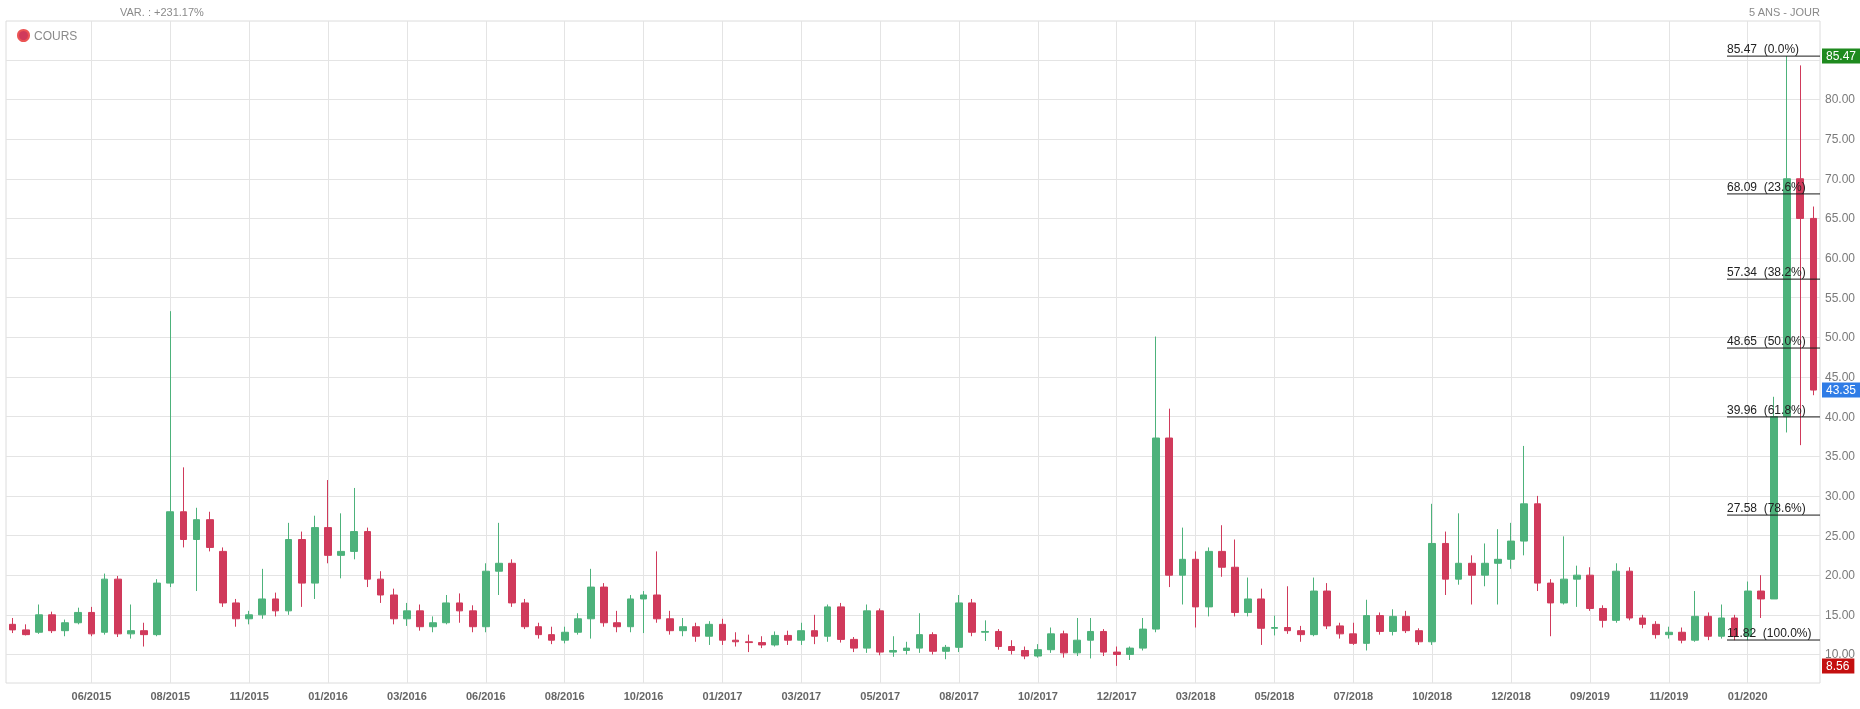 Image resolution: width=1860 pixels, height=709 pixels. Describe the element at coordinates (1785, 12) in the screenshot. I see `text: 5 ANS - JOUR` at that location.